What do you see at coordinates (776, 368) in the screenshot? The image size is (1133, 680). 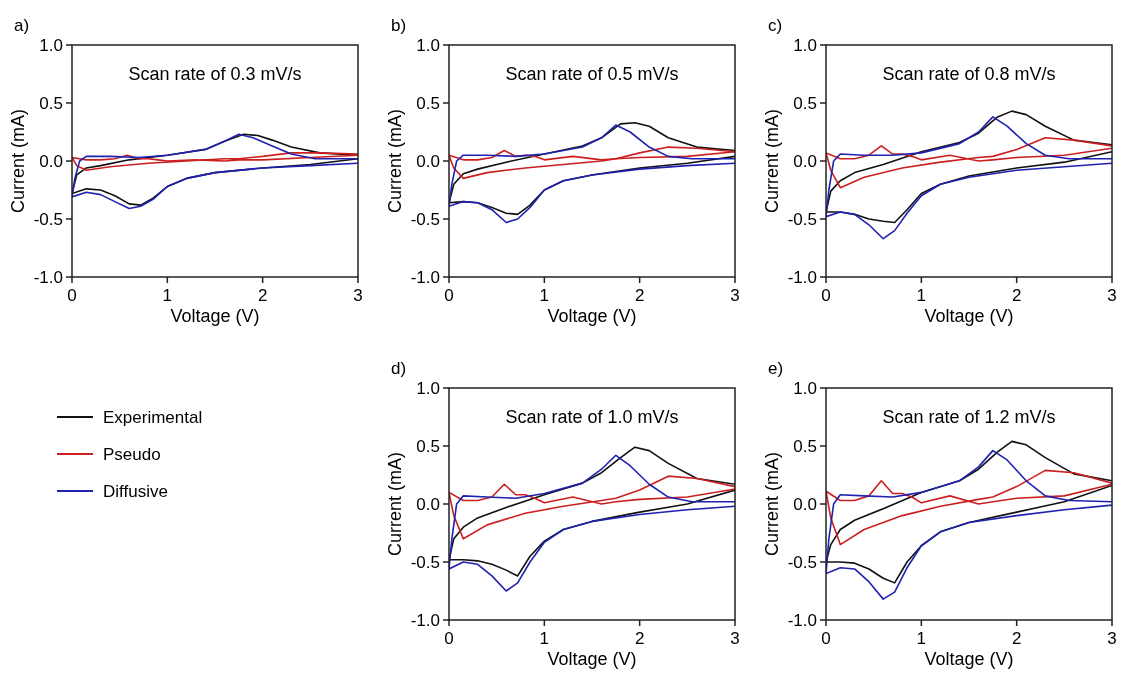 I see `text: e)` at bounding box center [776, 368].